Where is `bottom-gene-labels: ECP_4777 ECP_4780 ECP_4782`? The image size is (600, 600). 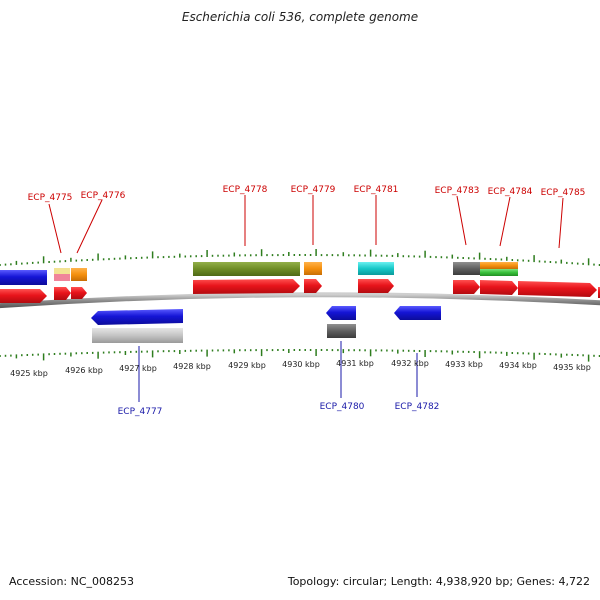 bottom-gene-labels: ECP_4777 ECP_4780 ECP_4782 is located at coordinates (279, 379).